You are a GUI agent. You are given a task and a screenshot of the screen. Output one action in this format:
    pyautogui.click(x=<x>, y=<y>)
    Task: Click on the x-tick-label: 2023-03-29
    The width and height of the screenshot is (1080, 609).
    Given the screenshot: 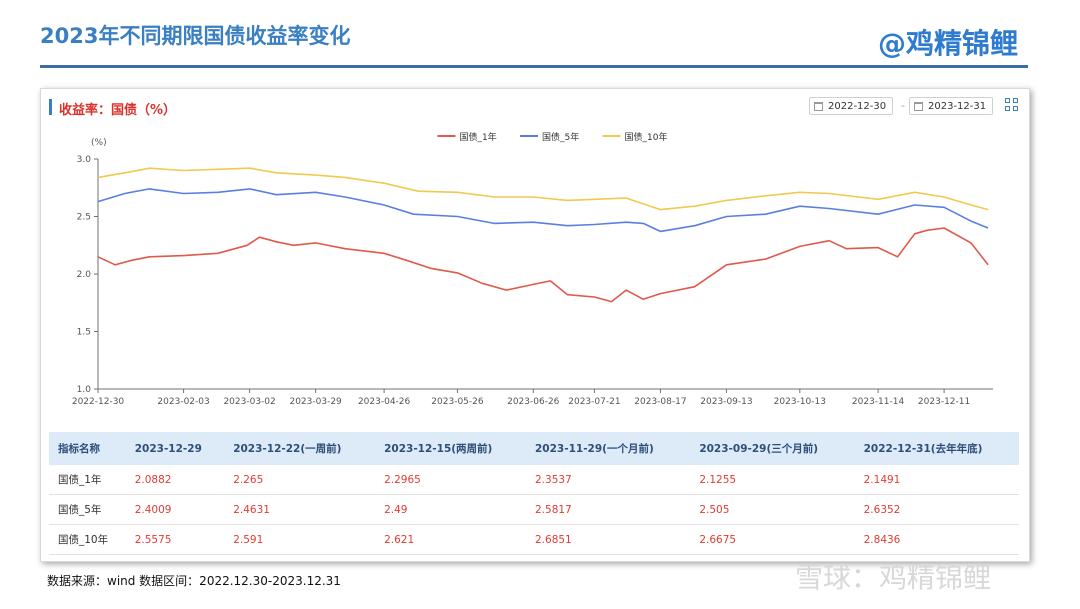 What is the action you would take?
    pyautogui.click(x=315, y=402)
    